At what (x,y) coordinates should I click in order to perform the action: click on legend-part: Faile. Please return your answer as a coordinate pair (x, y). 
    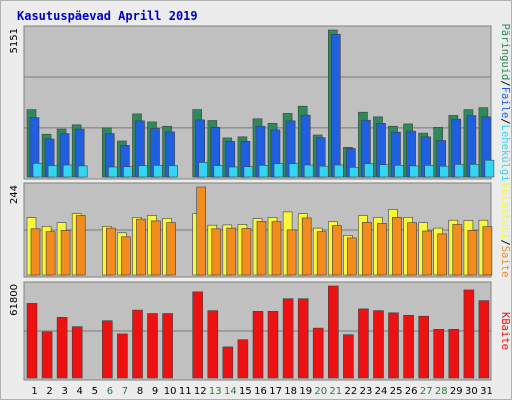
    Looking at the image, I should click on (505, 103).